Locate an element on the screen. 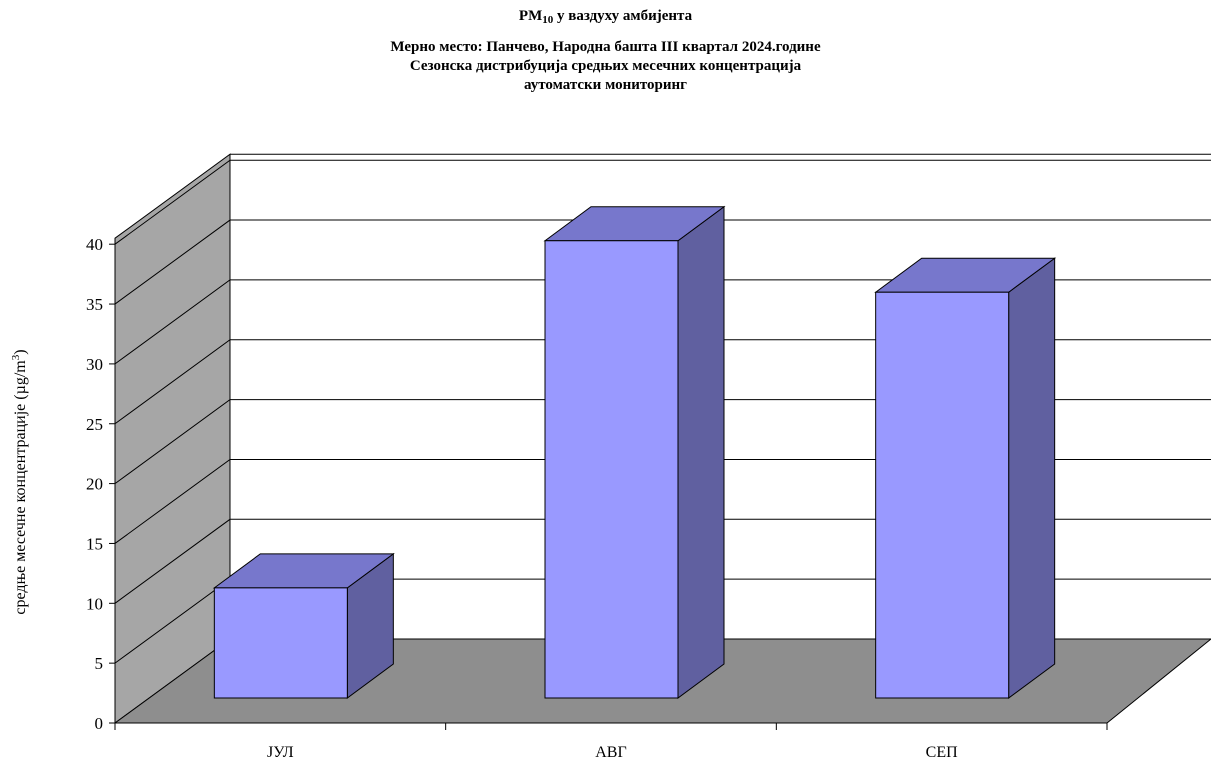 The width and height of the screenshot is (1211, 758). y-tick-label: 5 is located at coordinates (99, 663).